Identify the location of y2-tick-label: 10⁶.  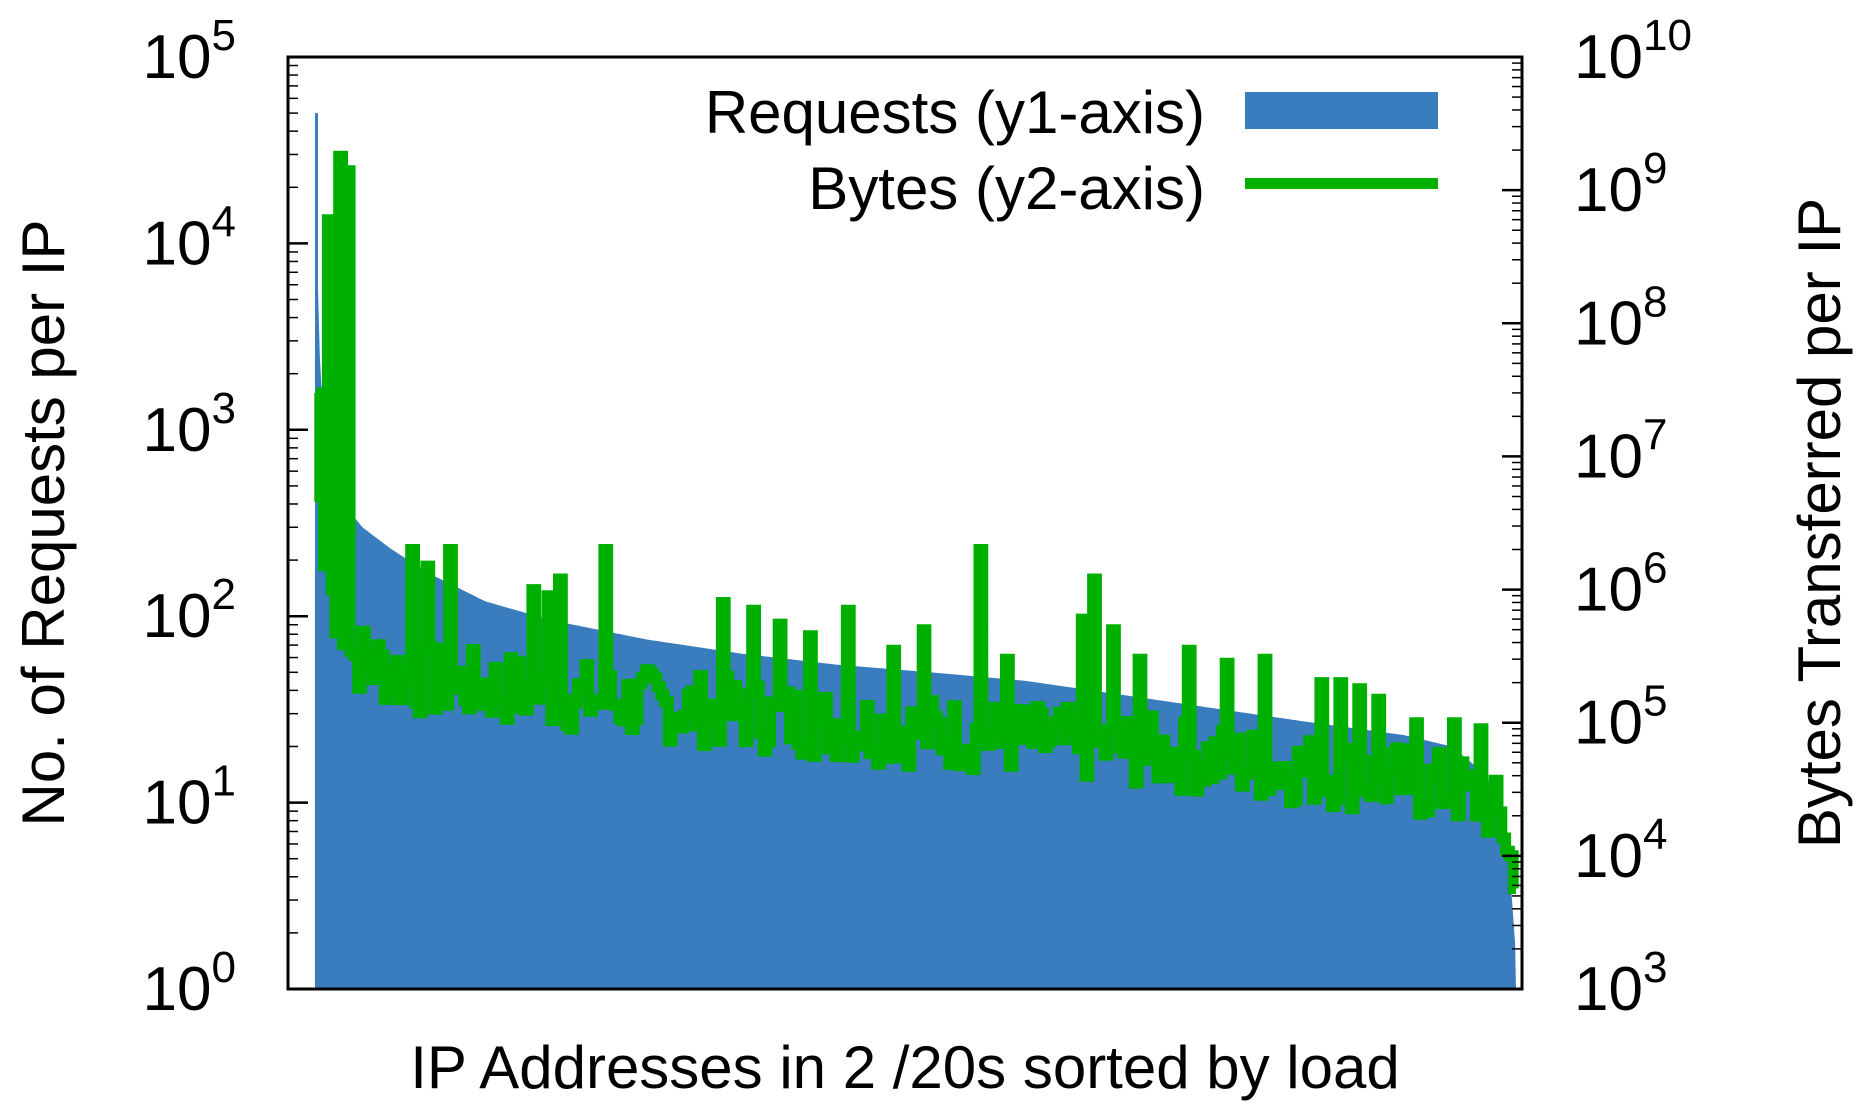
(1620, 584).